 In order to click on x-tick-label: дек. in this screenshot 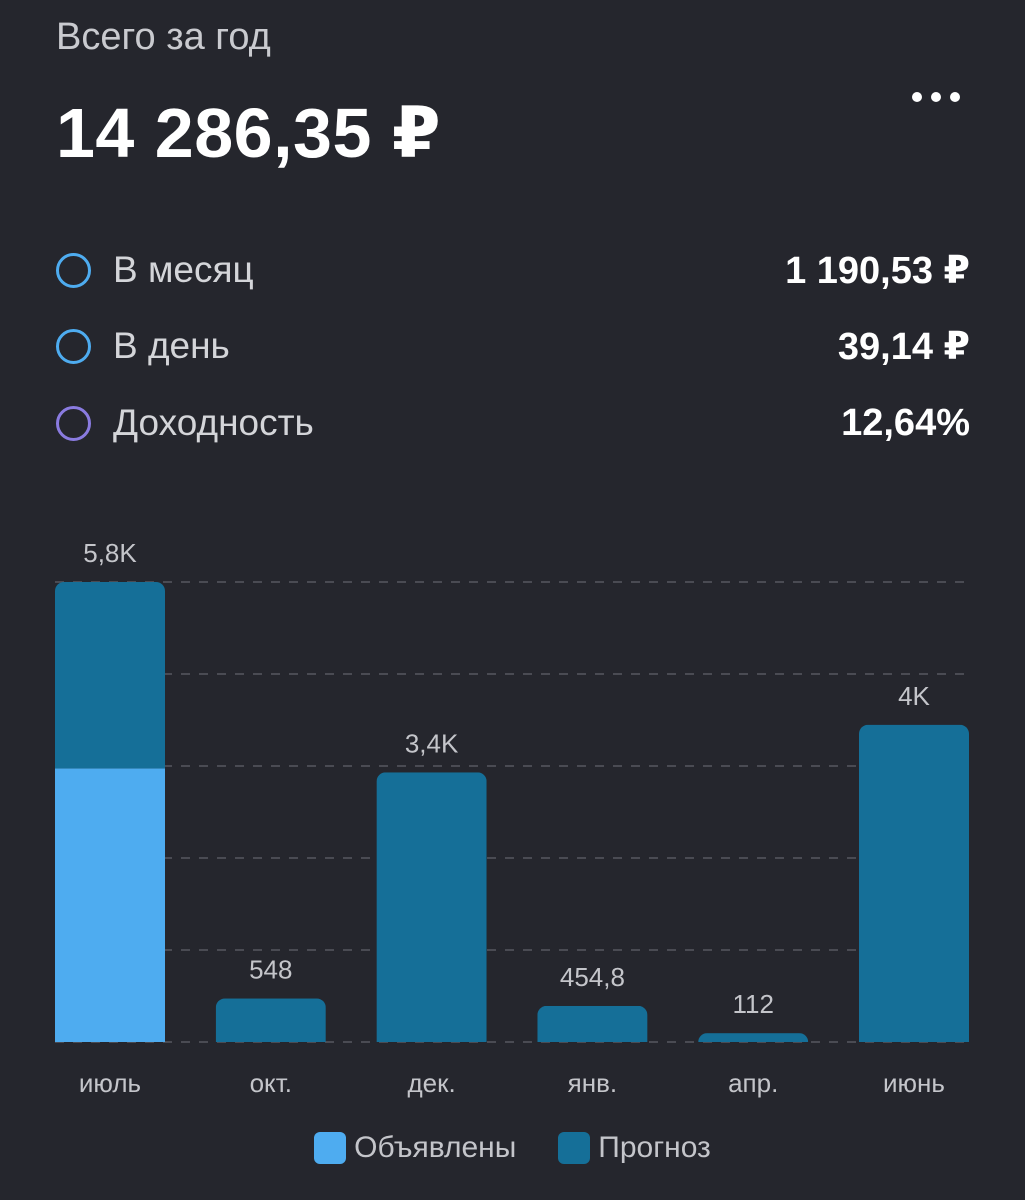, I will do `click(431, 1083)`.